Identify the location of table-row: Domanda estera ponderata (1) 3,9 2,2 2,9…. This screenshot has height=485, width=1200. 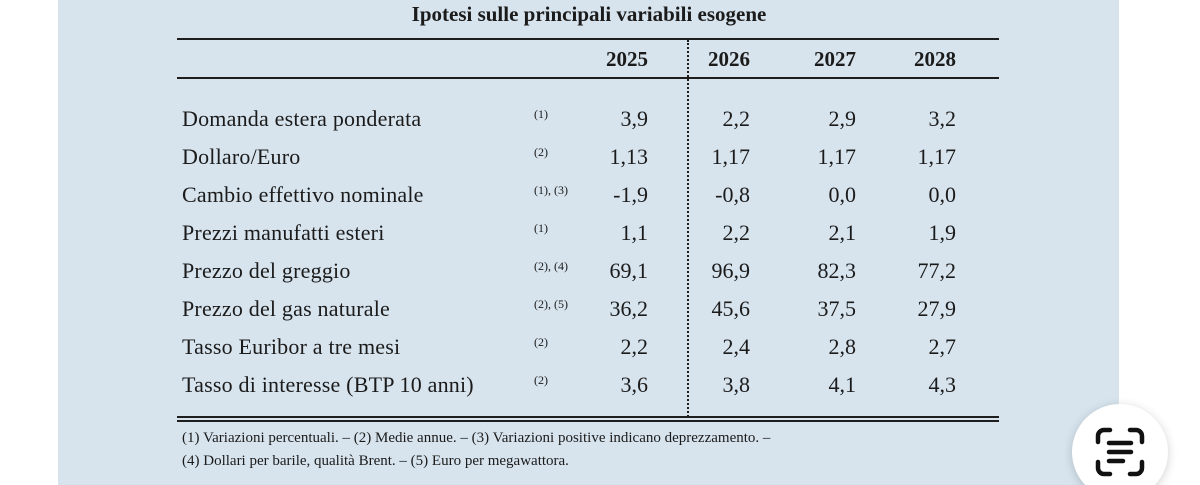
(600, 119).